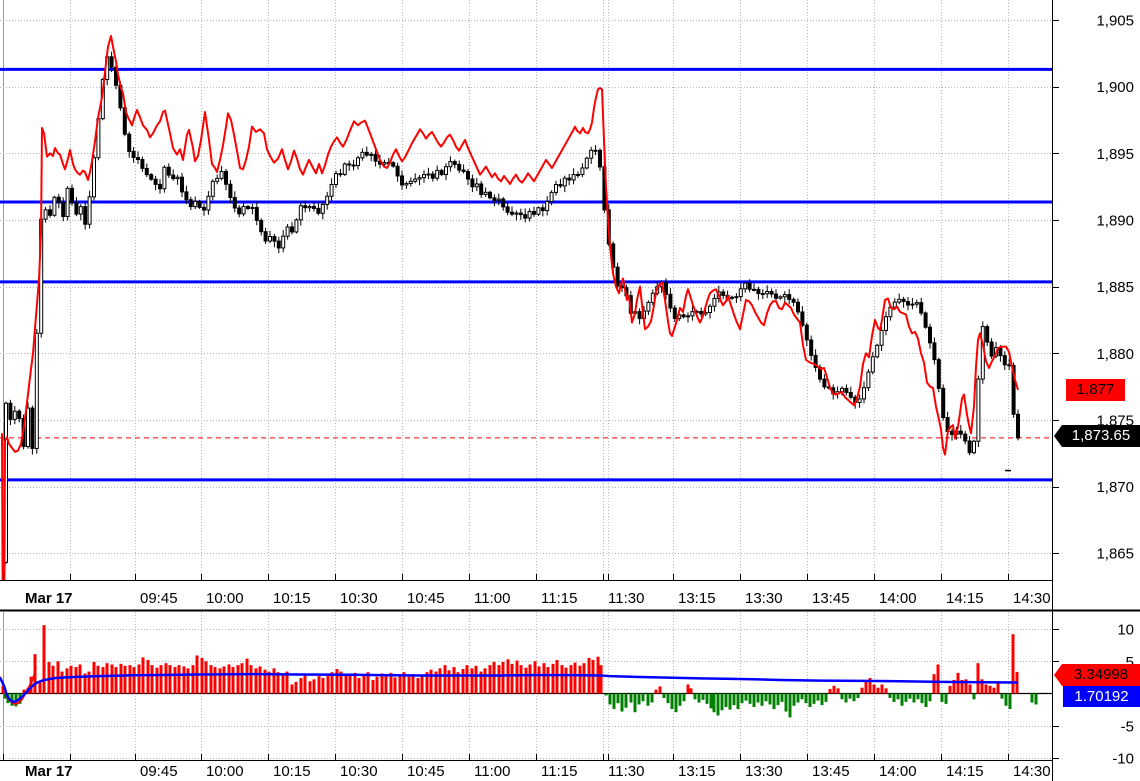  What do you see at coordinates (1097, 436) in the screenshot?
I see `last-price-callout: 1,873.65` at bounding box center [1097, 436].